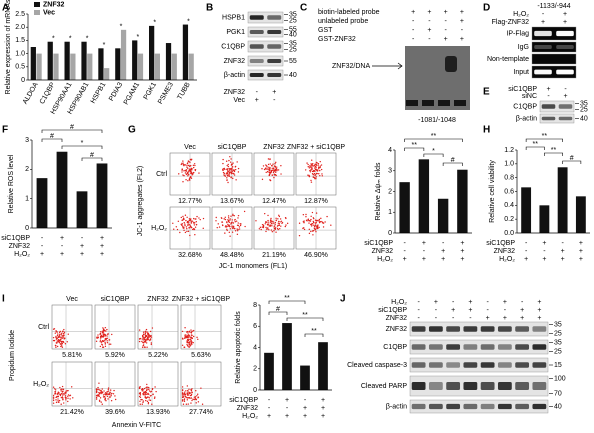  I want to click on condition-name: siNC, so click(529, 96).